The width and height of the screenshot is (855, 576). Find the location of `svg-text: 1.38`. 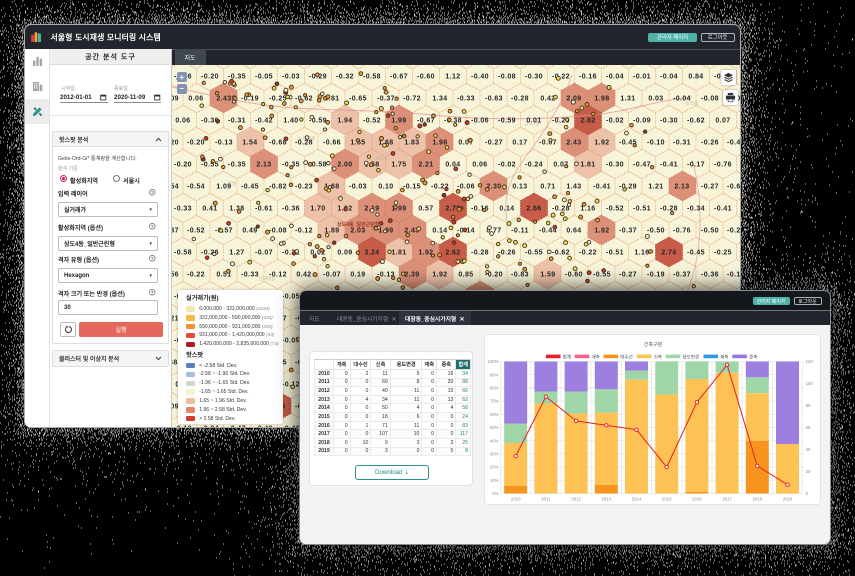

svg-text: 1.38 is located at coordinates (236, 208).